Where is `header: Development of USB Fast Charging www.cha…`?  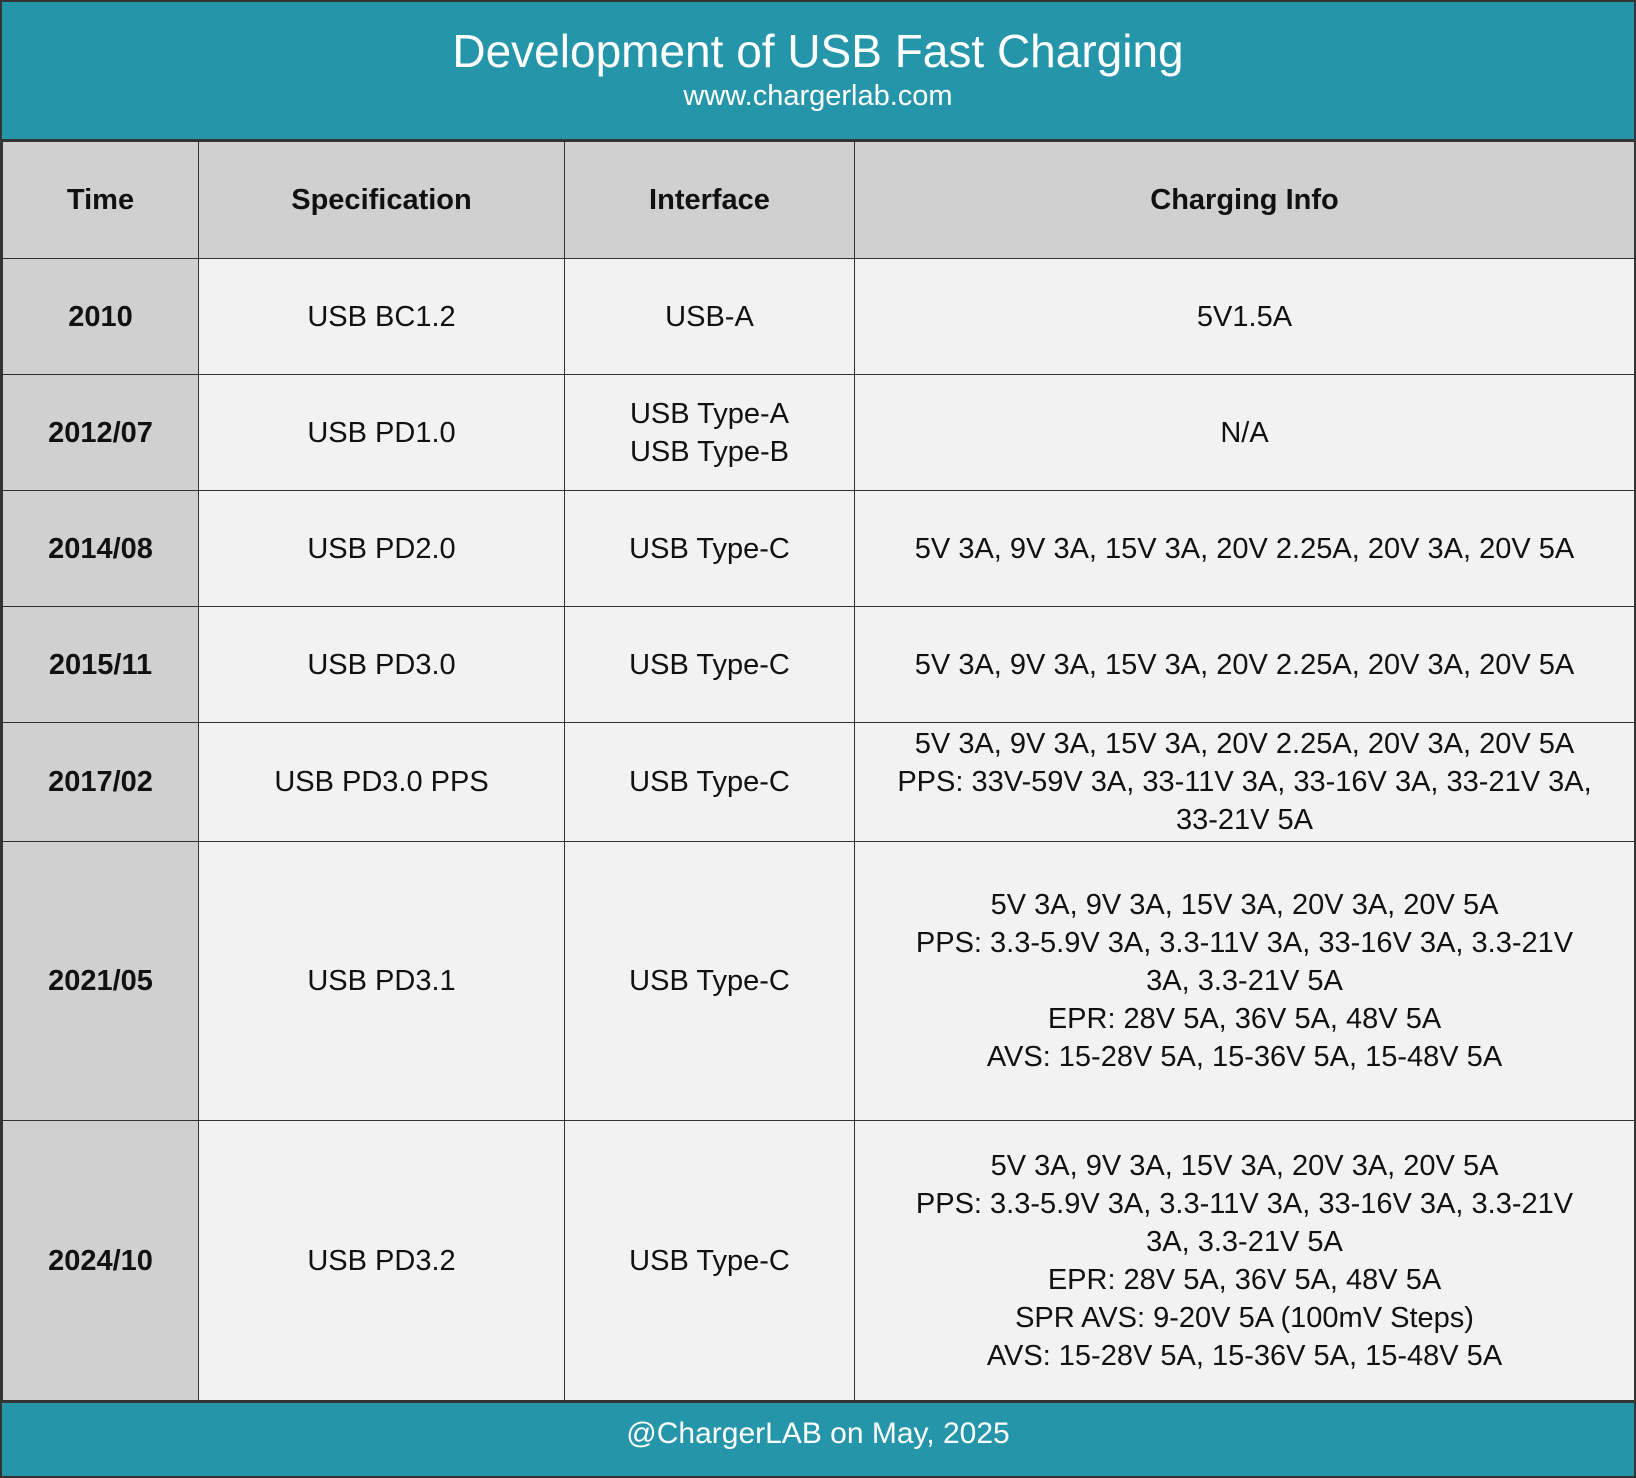
header: Development of USB Fast Charging www.cha… is located at coordinates (818, 71).